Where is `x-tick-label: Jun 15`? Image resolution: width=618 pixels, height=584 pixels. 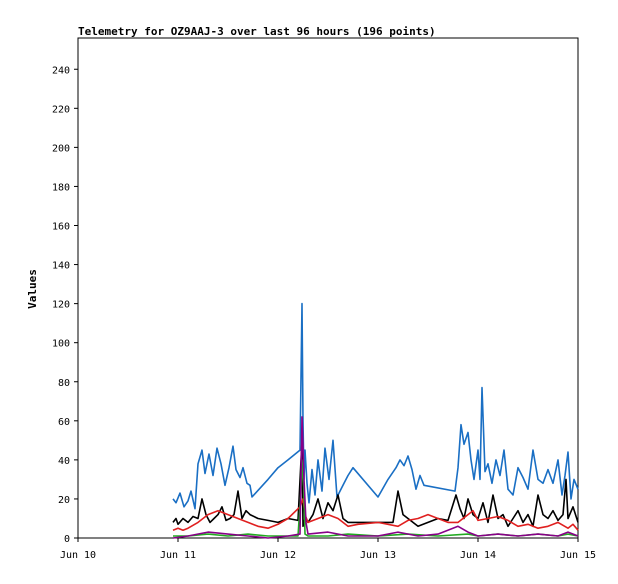 x-tick-label: Jun 15 is located at coordinates (578, 555).